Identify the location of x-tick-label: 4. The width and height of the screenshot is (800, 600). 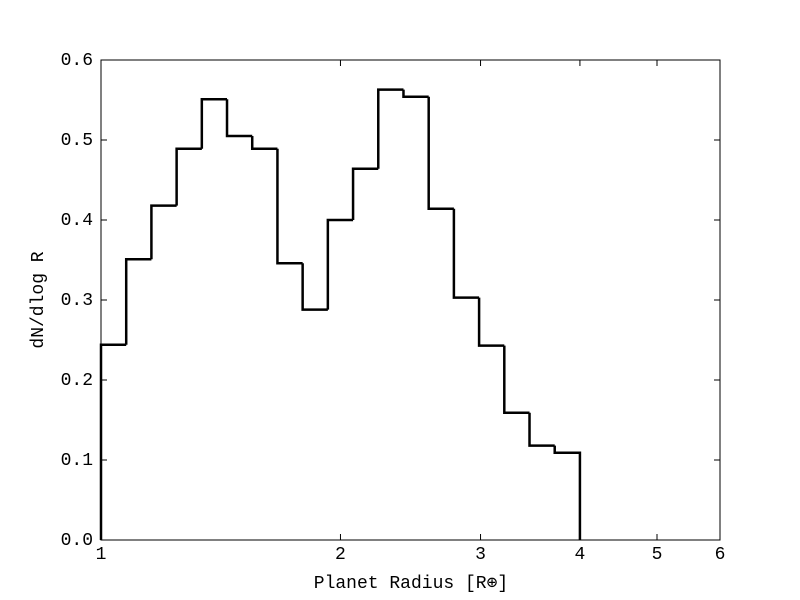
(580, 555).